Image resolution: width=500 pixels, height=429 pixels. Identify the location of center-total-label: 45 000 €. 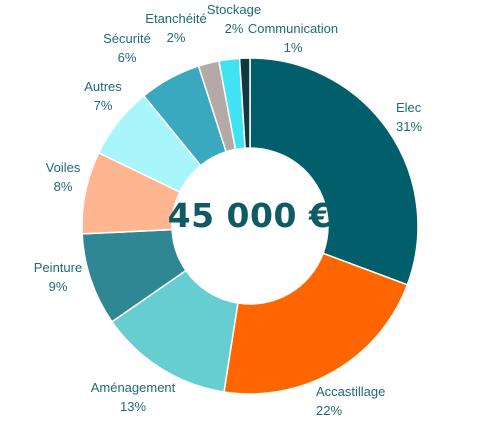
(250, 215).